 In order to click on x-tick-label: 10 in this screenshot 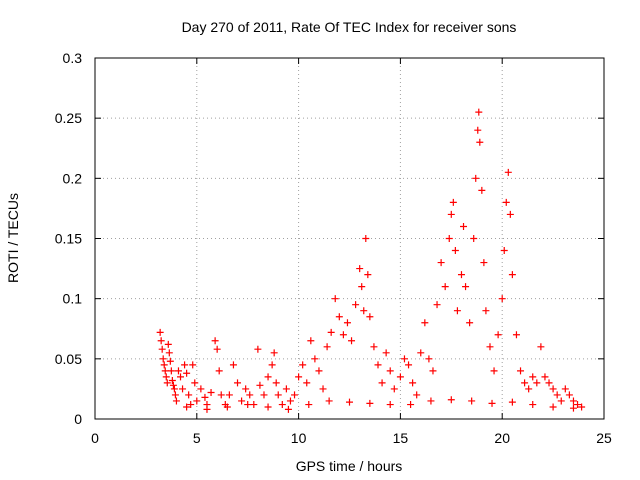, I will do `click(299, 438)`.